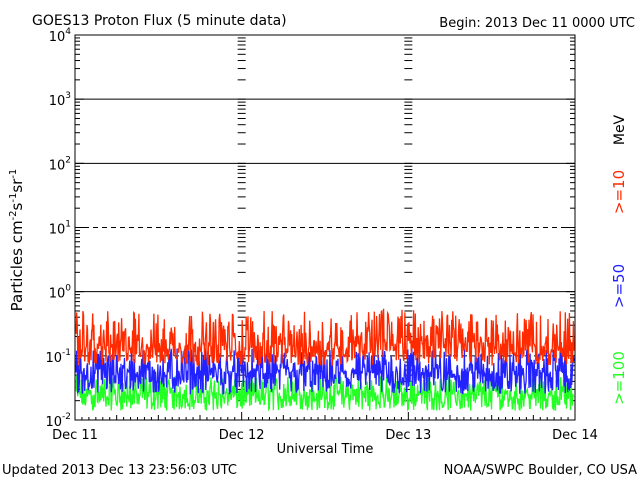 This screenshot has width=640, height=480. What do you see at coordinates (619, 286) in the screenshot?
I see `legend-ge50: >=50` at bounding box center [619, 286].